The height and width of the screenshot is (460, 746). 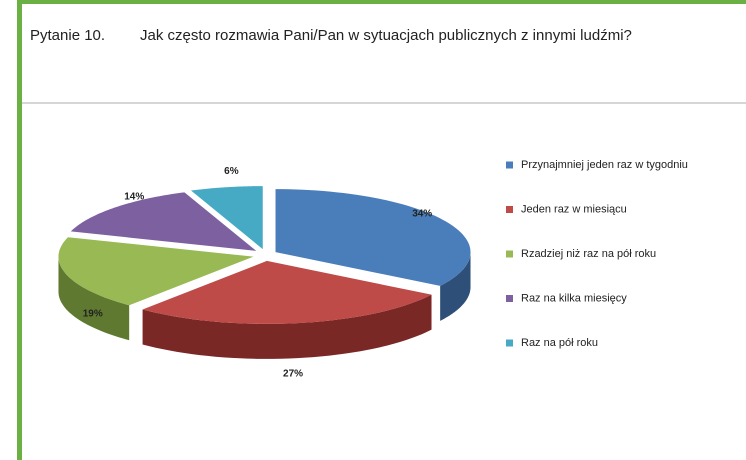 What do you see at coordinates (588, 254) in the screenshot?
I see `legend-label: Rzadziej niż raz na pół roku` at bounding box center [588, 254].